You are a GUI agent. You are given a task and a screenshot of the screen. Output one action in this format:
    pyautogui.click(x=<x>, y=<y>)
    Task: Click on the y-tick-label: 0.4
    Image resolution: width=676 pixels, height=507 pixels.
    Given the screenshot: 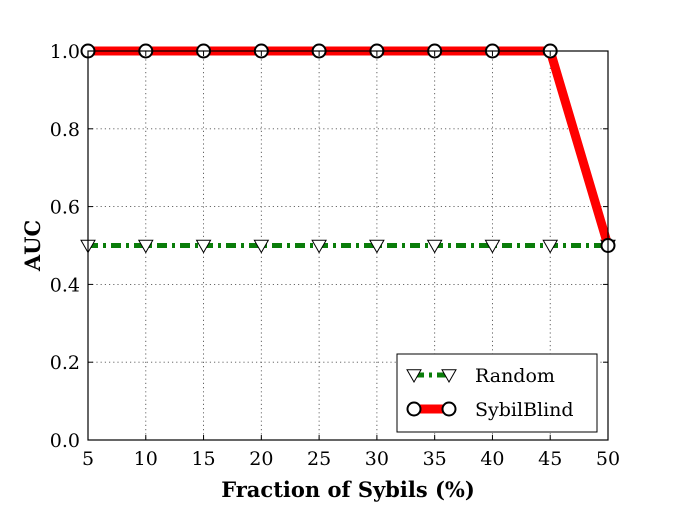 What is the action you would take?
    pyautogui.click(x=65, y=285)
    